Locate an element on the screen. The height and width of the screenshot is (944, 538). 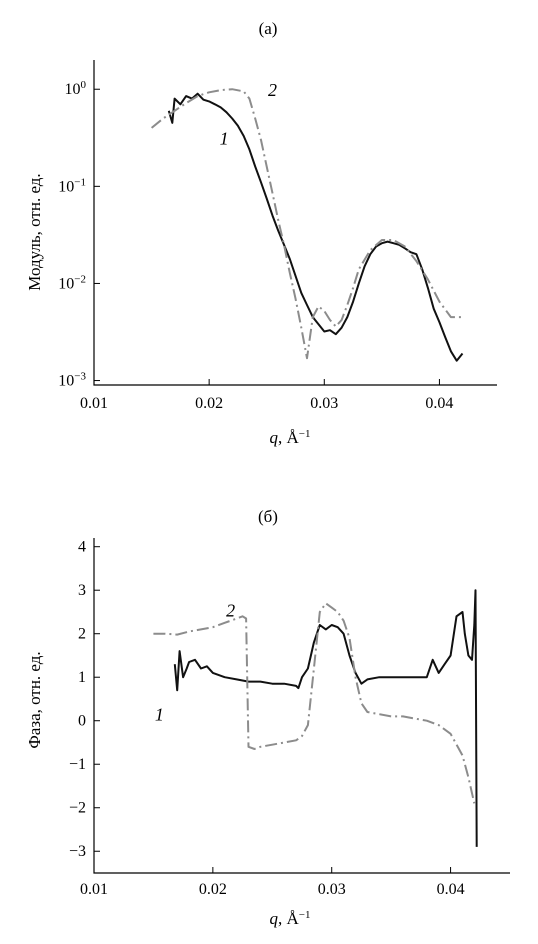
panel-a-x-tick-label: 0.04 is located at coordinates (439, 403).